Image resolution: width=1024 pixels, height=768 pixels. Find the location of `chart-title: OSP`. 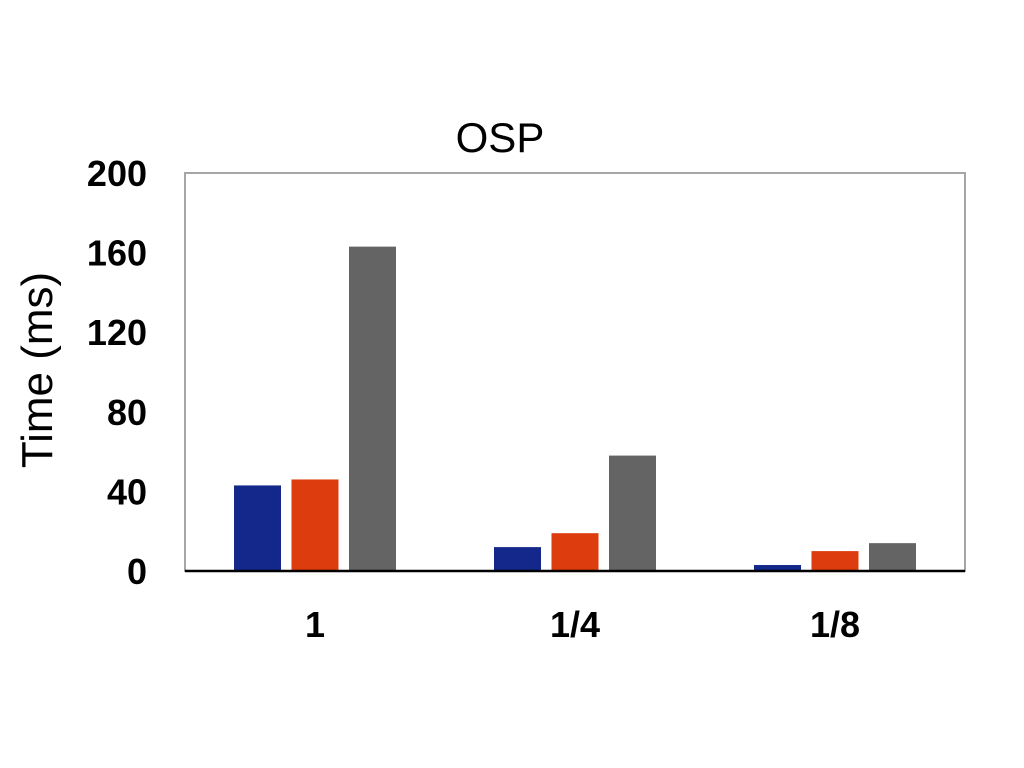

chart-title: OSP is located at coordinates (500, 137).